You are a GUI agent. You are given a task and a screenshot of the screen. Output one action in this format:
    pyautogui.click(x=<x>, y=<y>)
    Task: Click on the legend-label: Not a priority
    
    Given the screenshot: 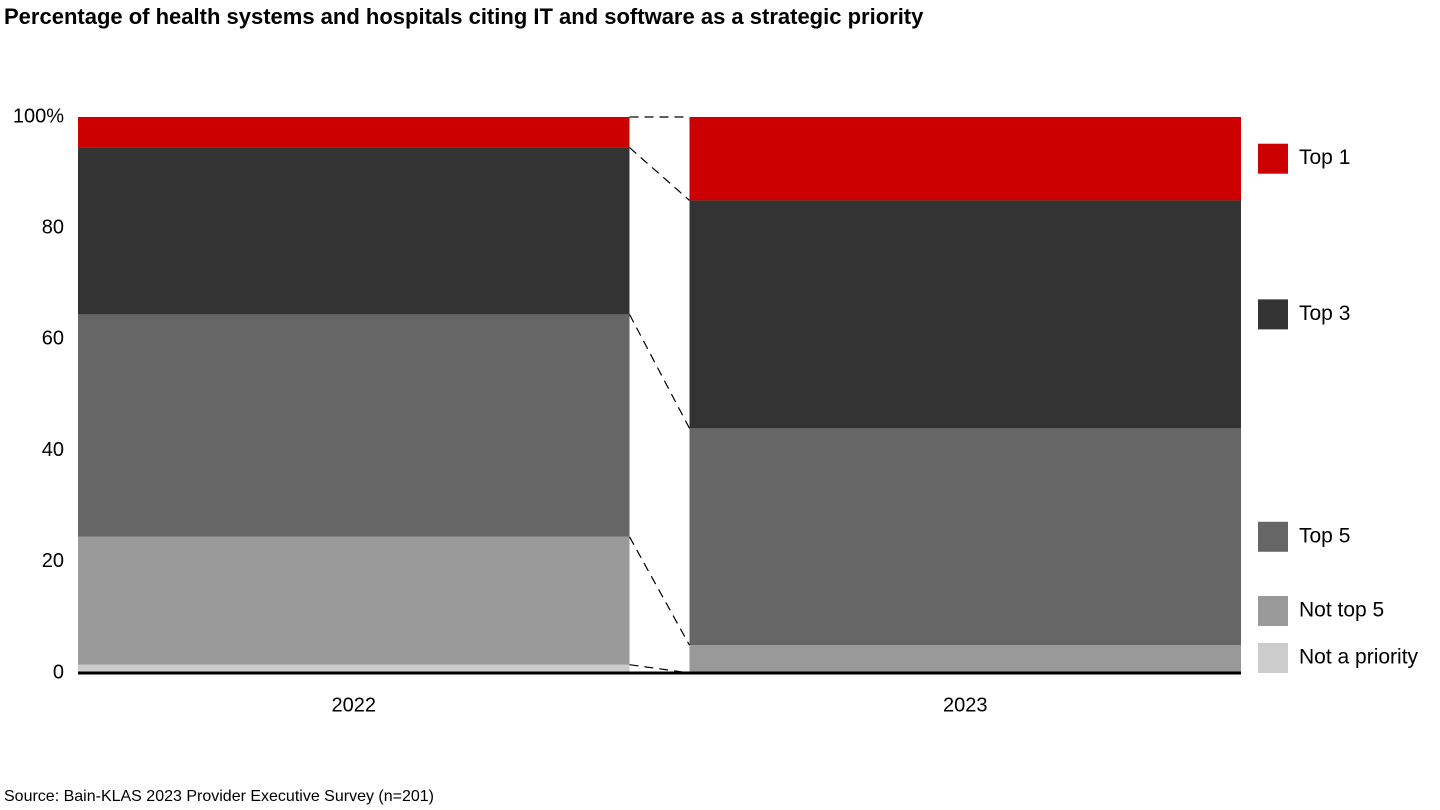 What is the action you would take?
    pyautogui.click(x=1359, y=657)
    